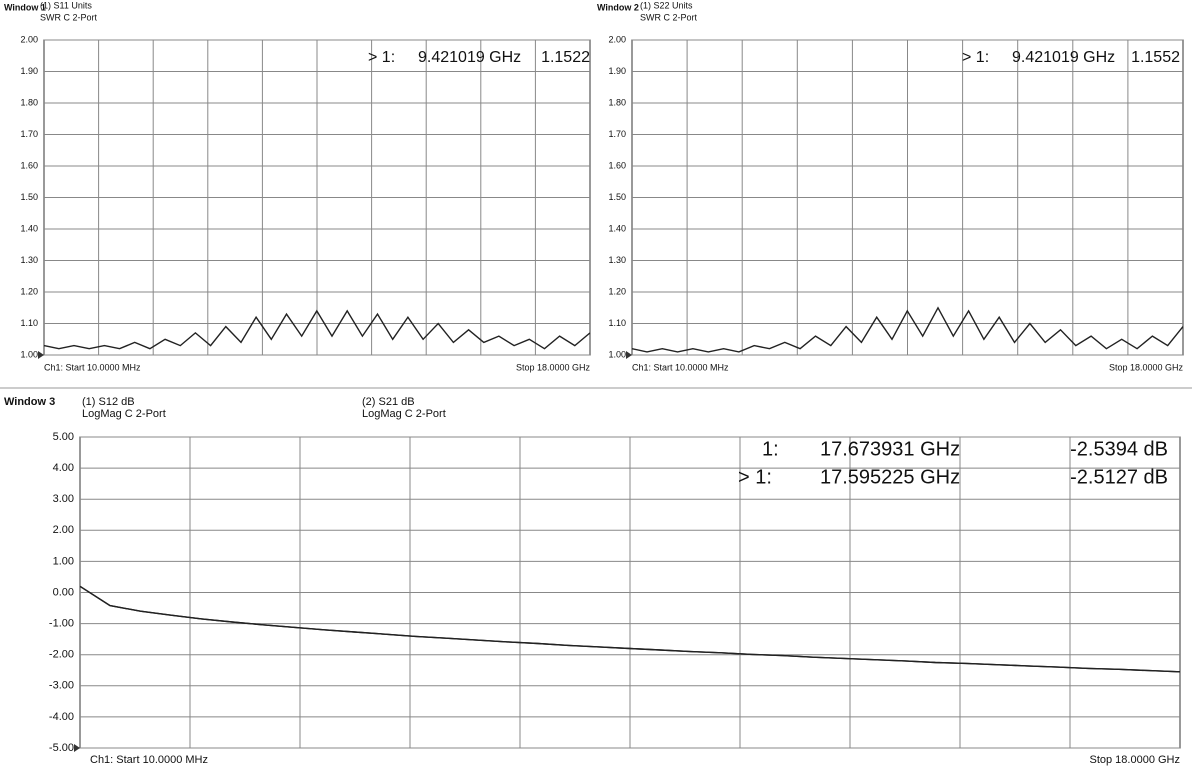 The width and height of the screenshot is (1192, 775). Describe the element at coordinates (1155, 57) in the screenshot. I see `marker-value: 1.1552` at that location.